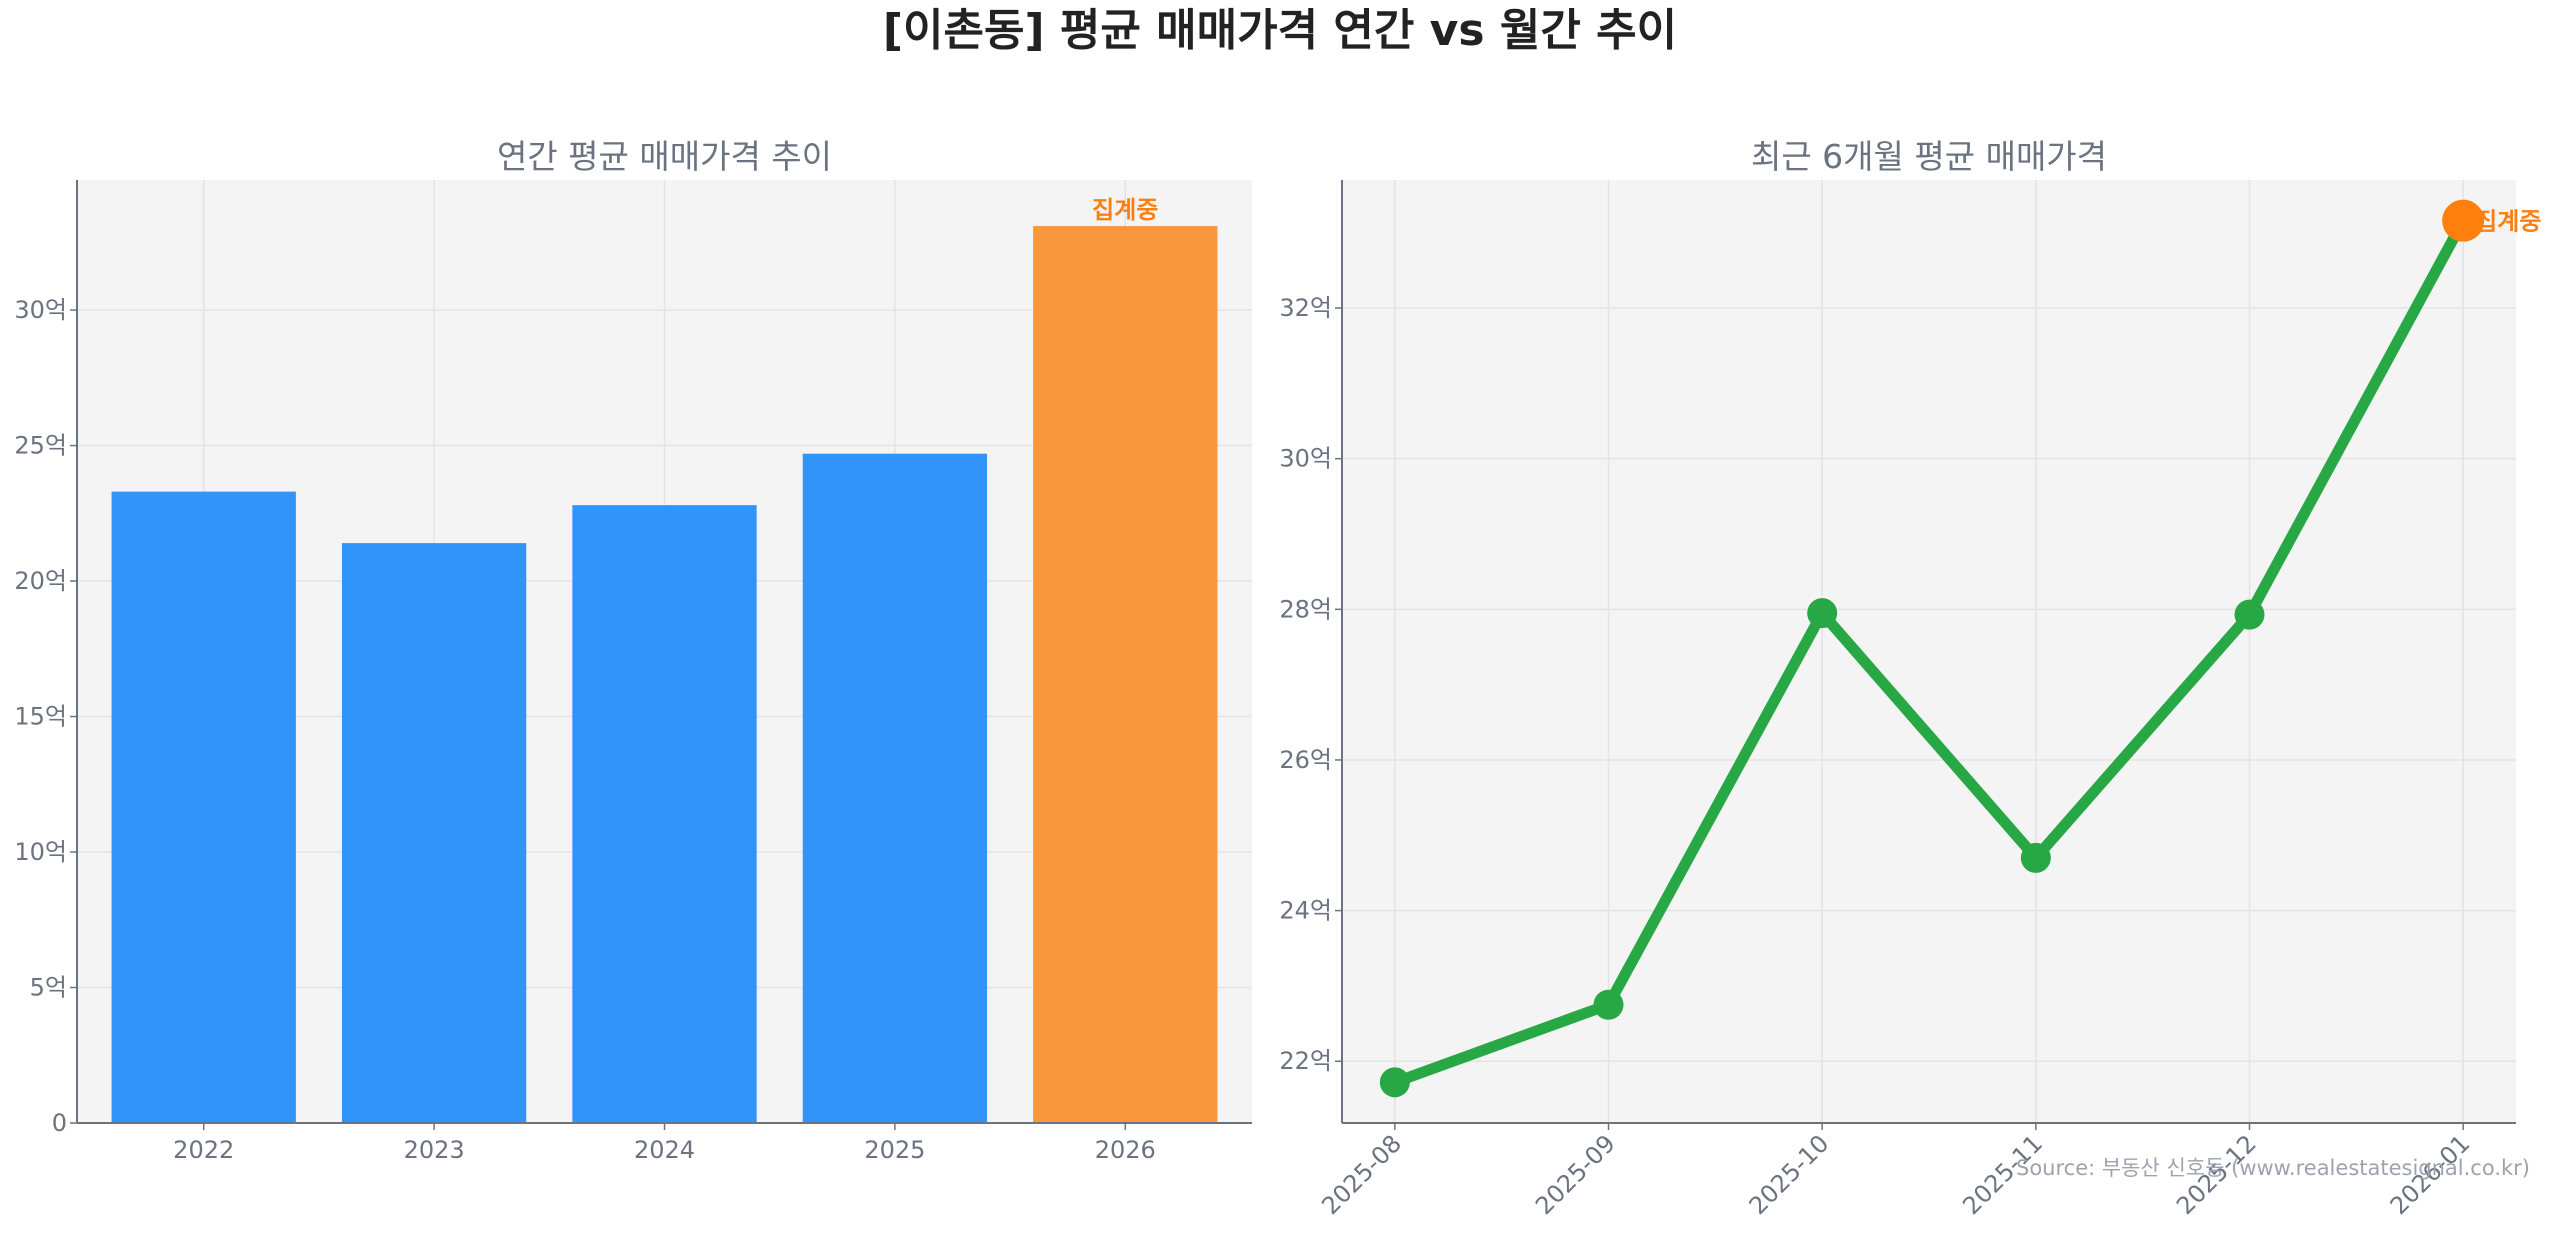 Image resolution: width=2560 pixels, height=1235 pixels. What do you see at coordinates (1305, 911) in the screenshot?
I see `y-tick-label: 24억` at bounding box center [1305, 911].